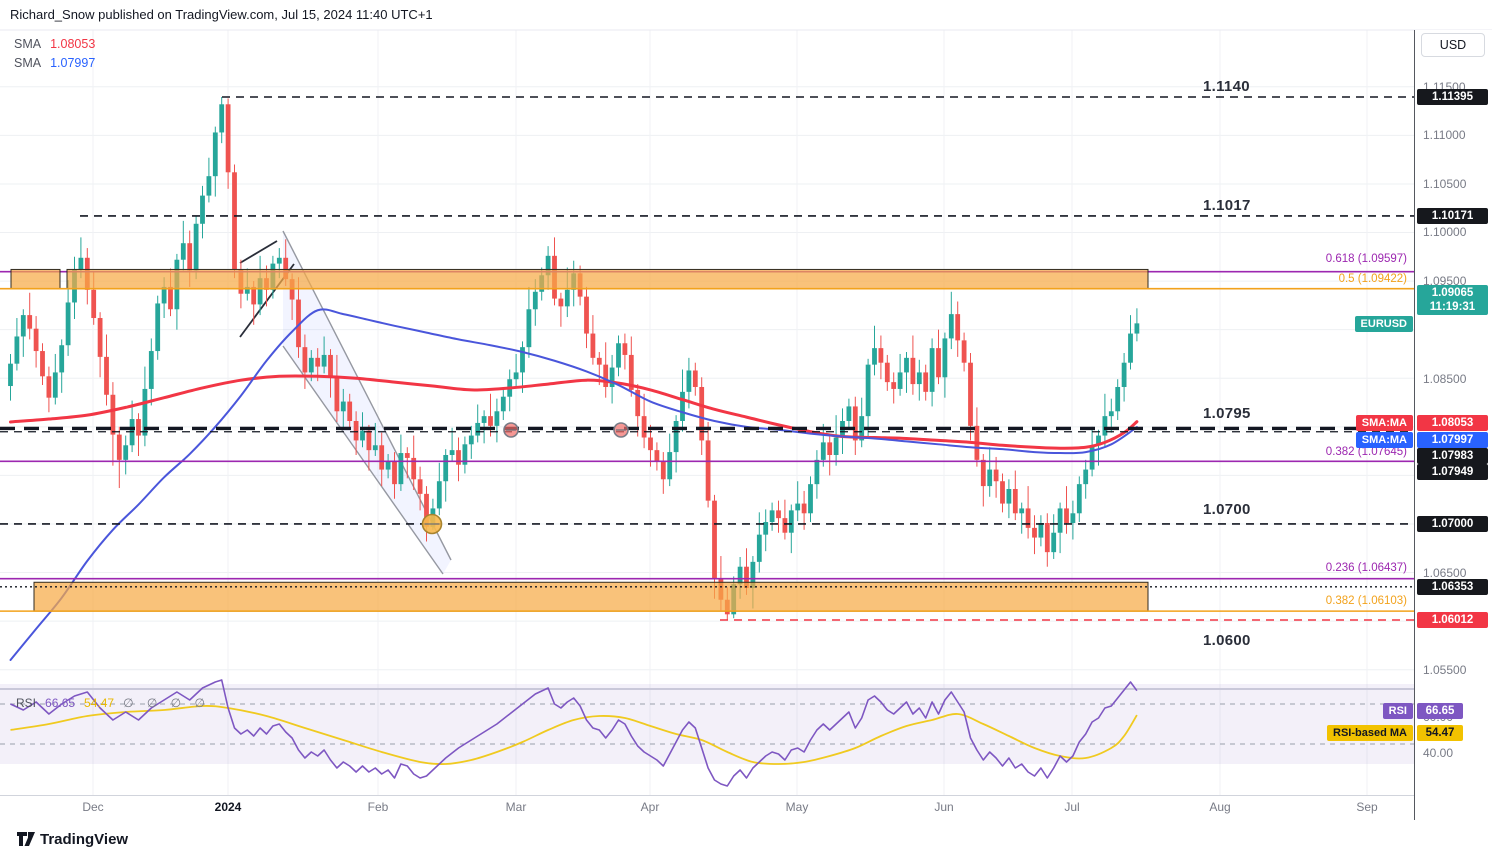  I want to click on rsi-label: RSI, so click(26, 703).